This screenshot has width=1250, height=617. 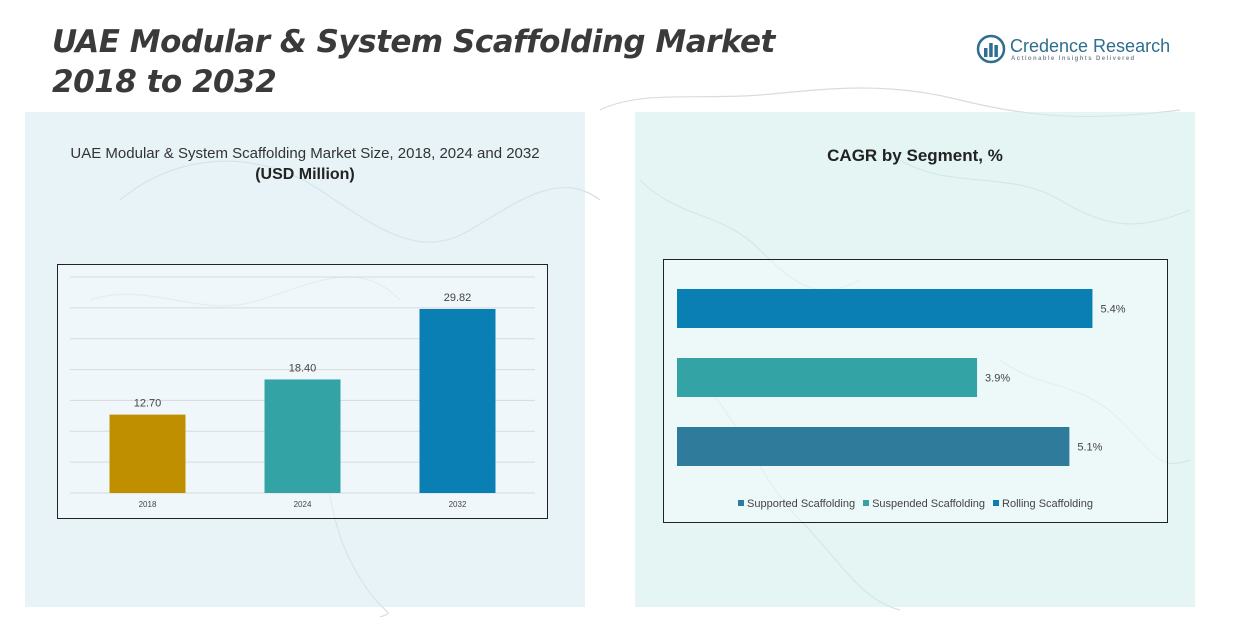 I want to click on market-size-chart-unit: (USD Million), so click(x=305, y=174).